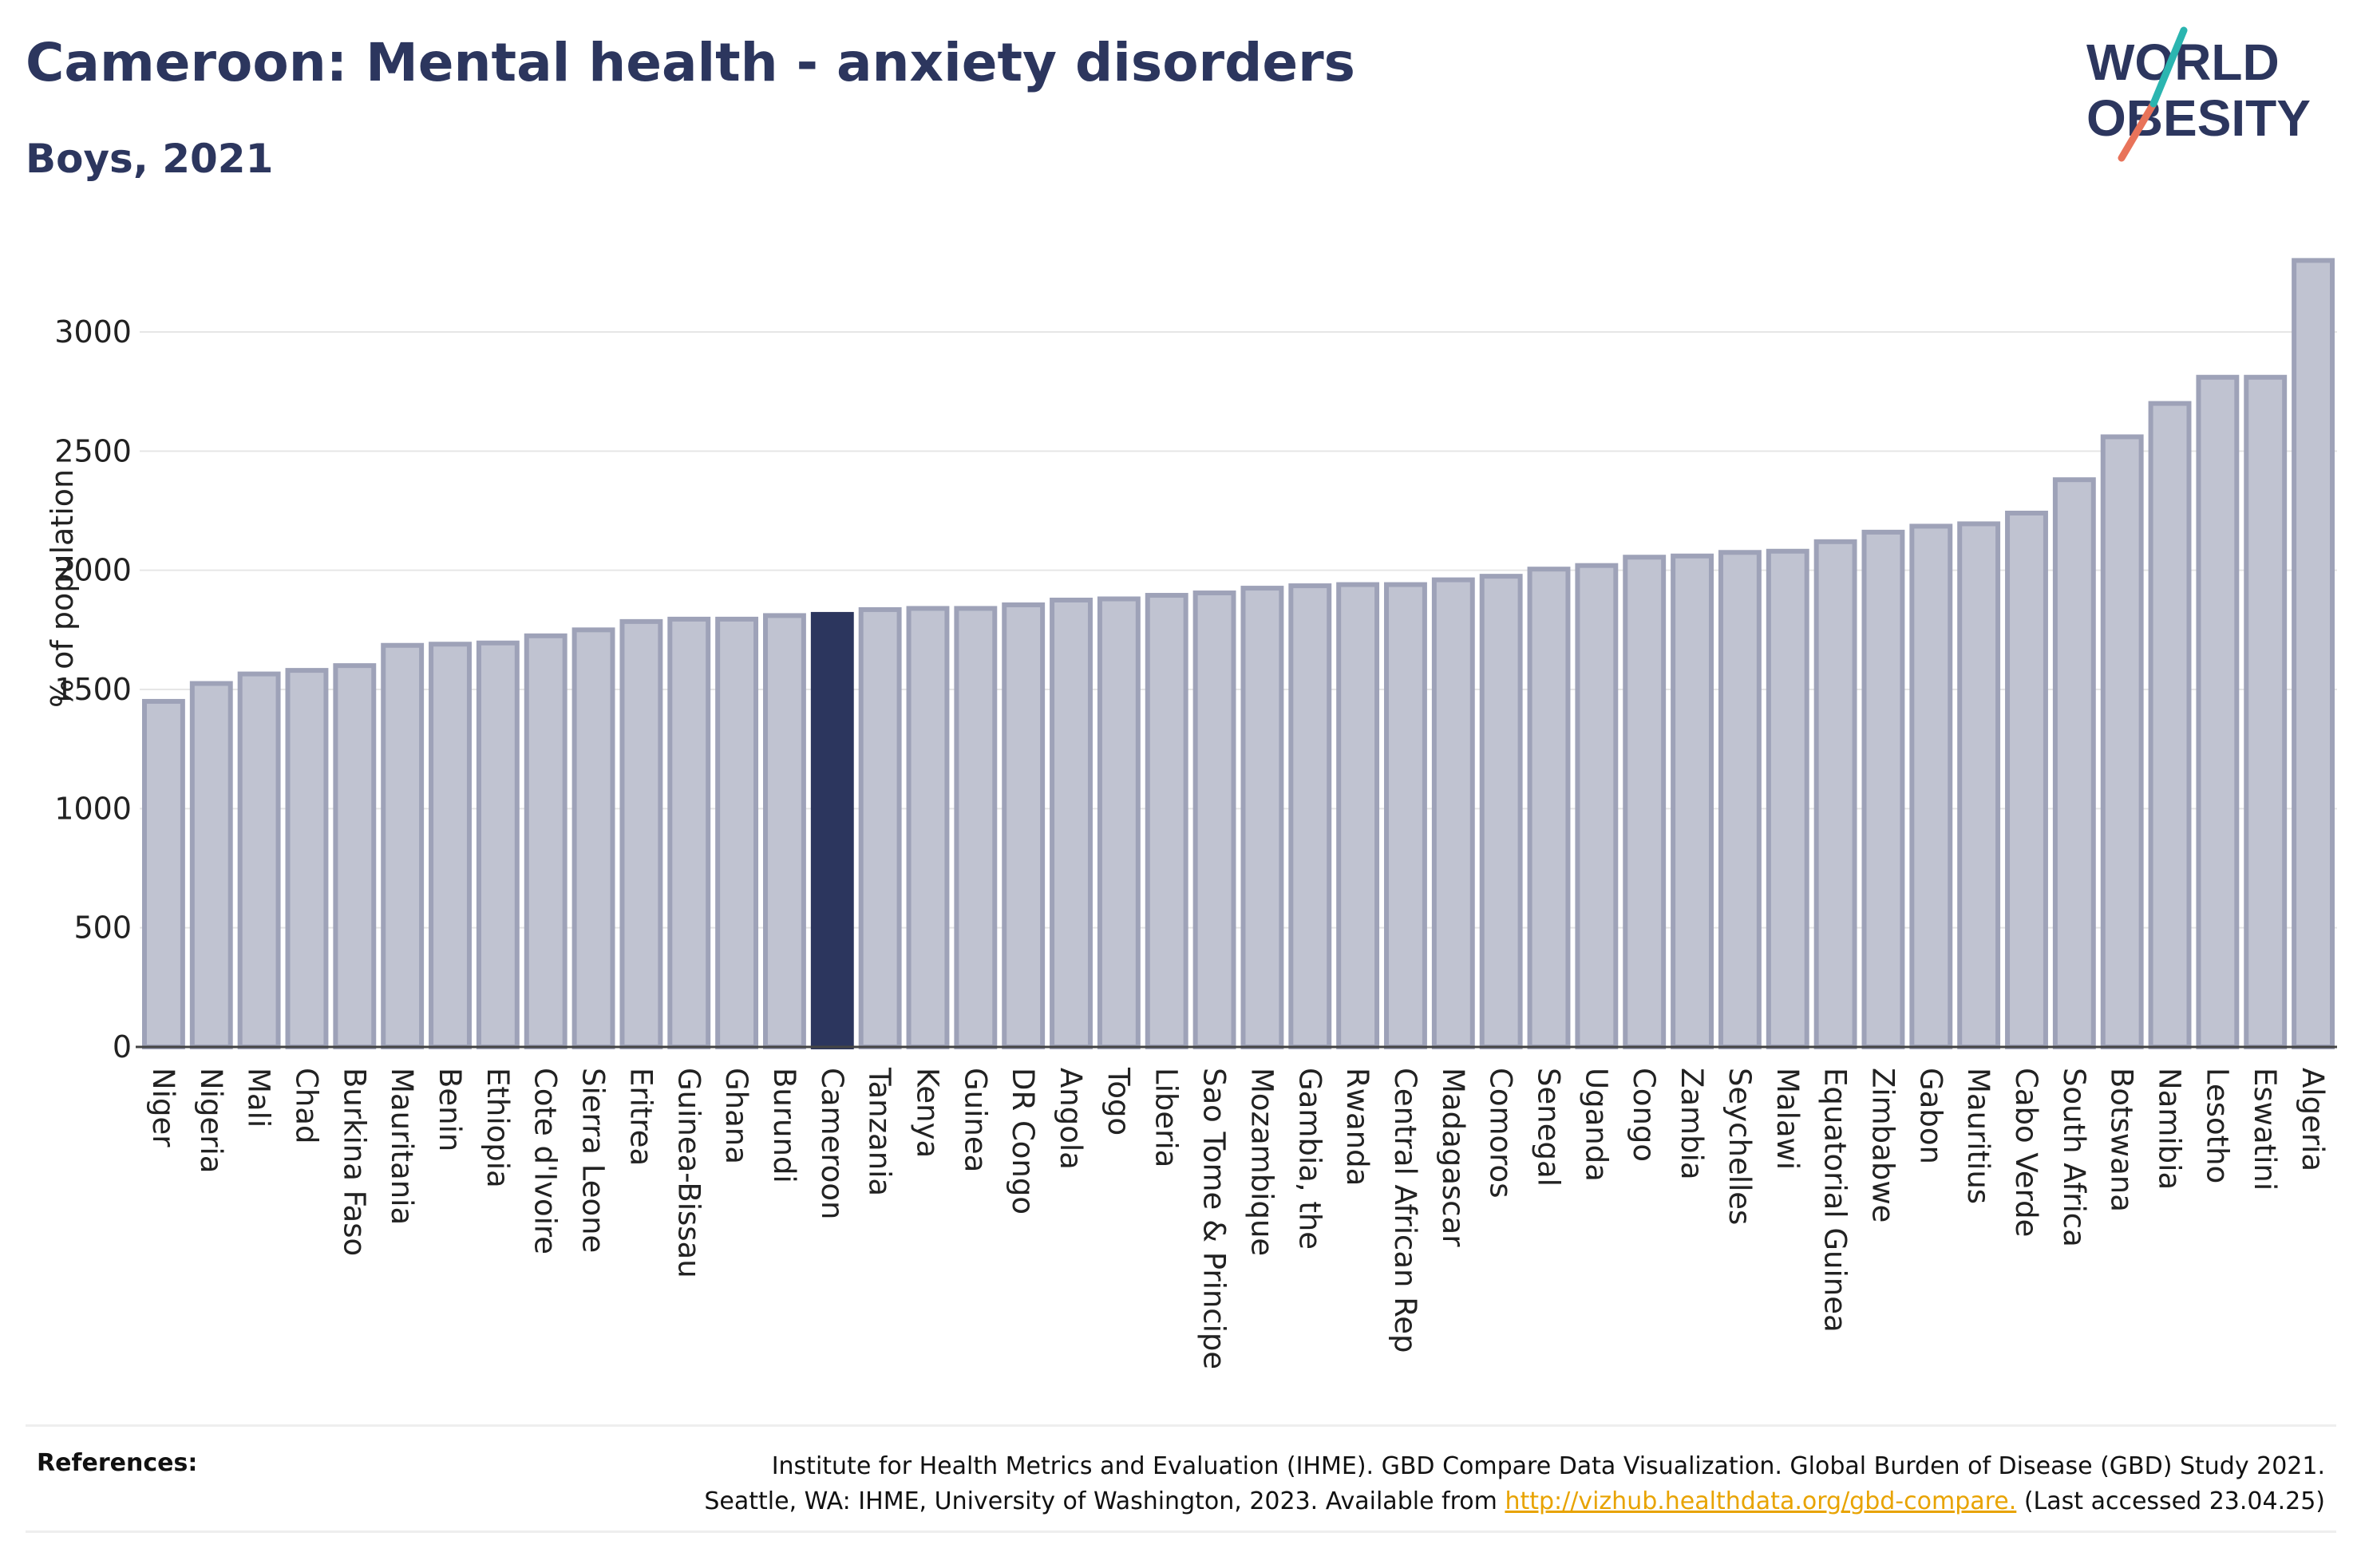 Image resolution: width=2361 pixels, height=1568 pixels. Describe the element at coordinates (102, 928) in the screenshot. I see `y-tick-label: 500` at that location.